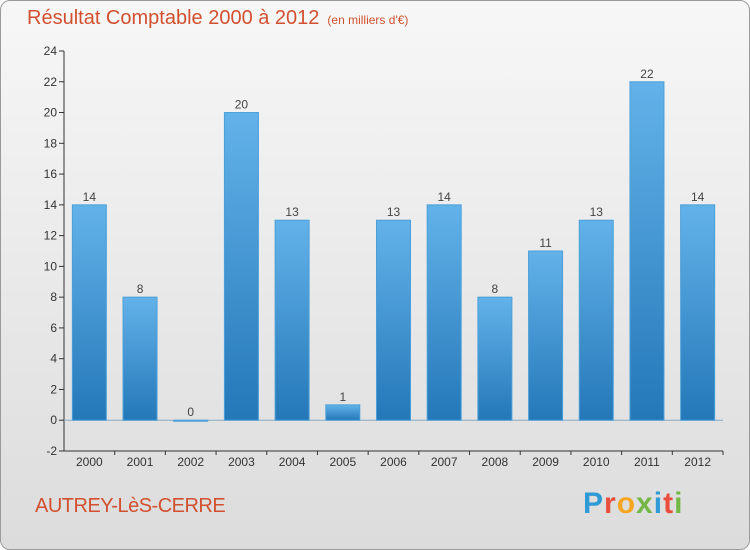 The height and width of the screenshot is (550, 750). What do you see at coordinates (89, 462) in the screenshot?
I see `x-tick-label: 2000` at bounding box center [89, 462].